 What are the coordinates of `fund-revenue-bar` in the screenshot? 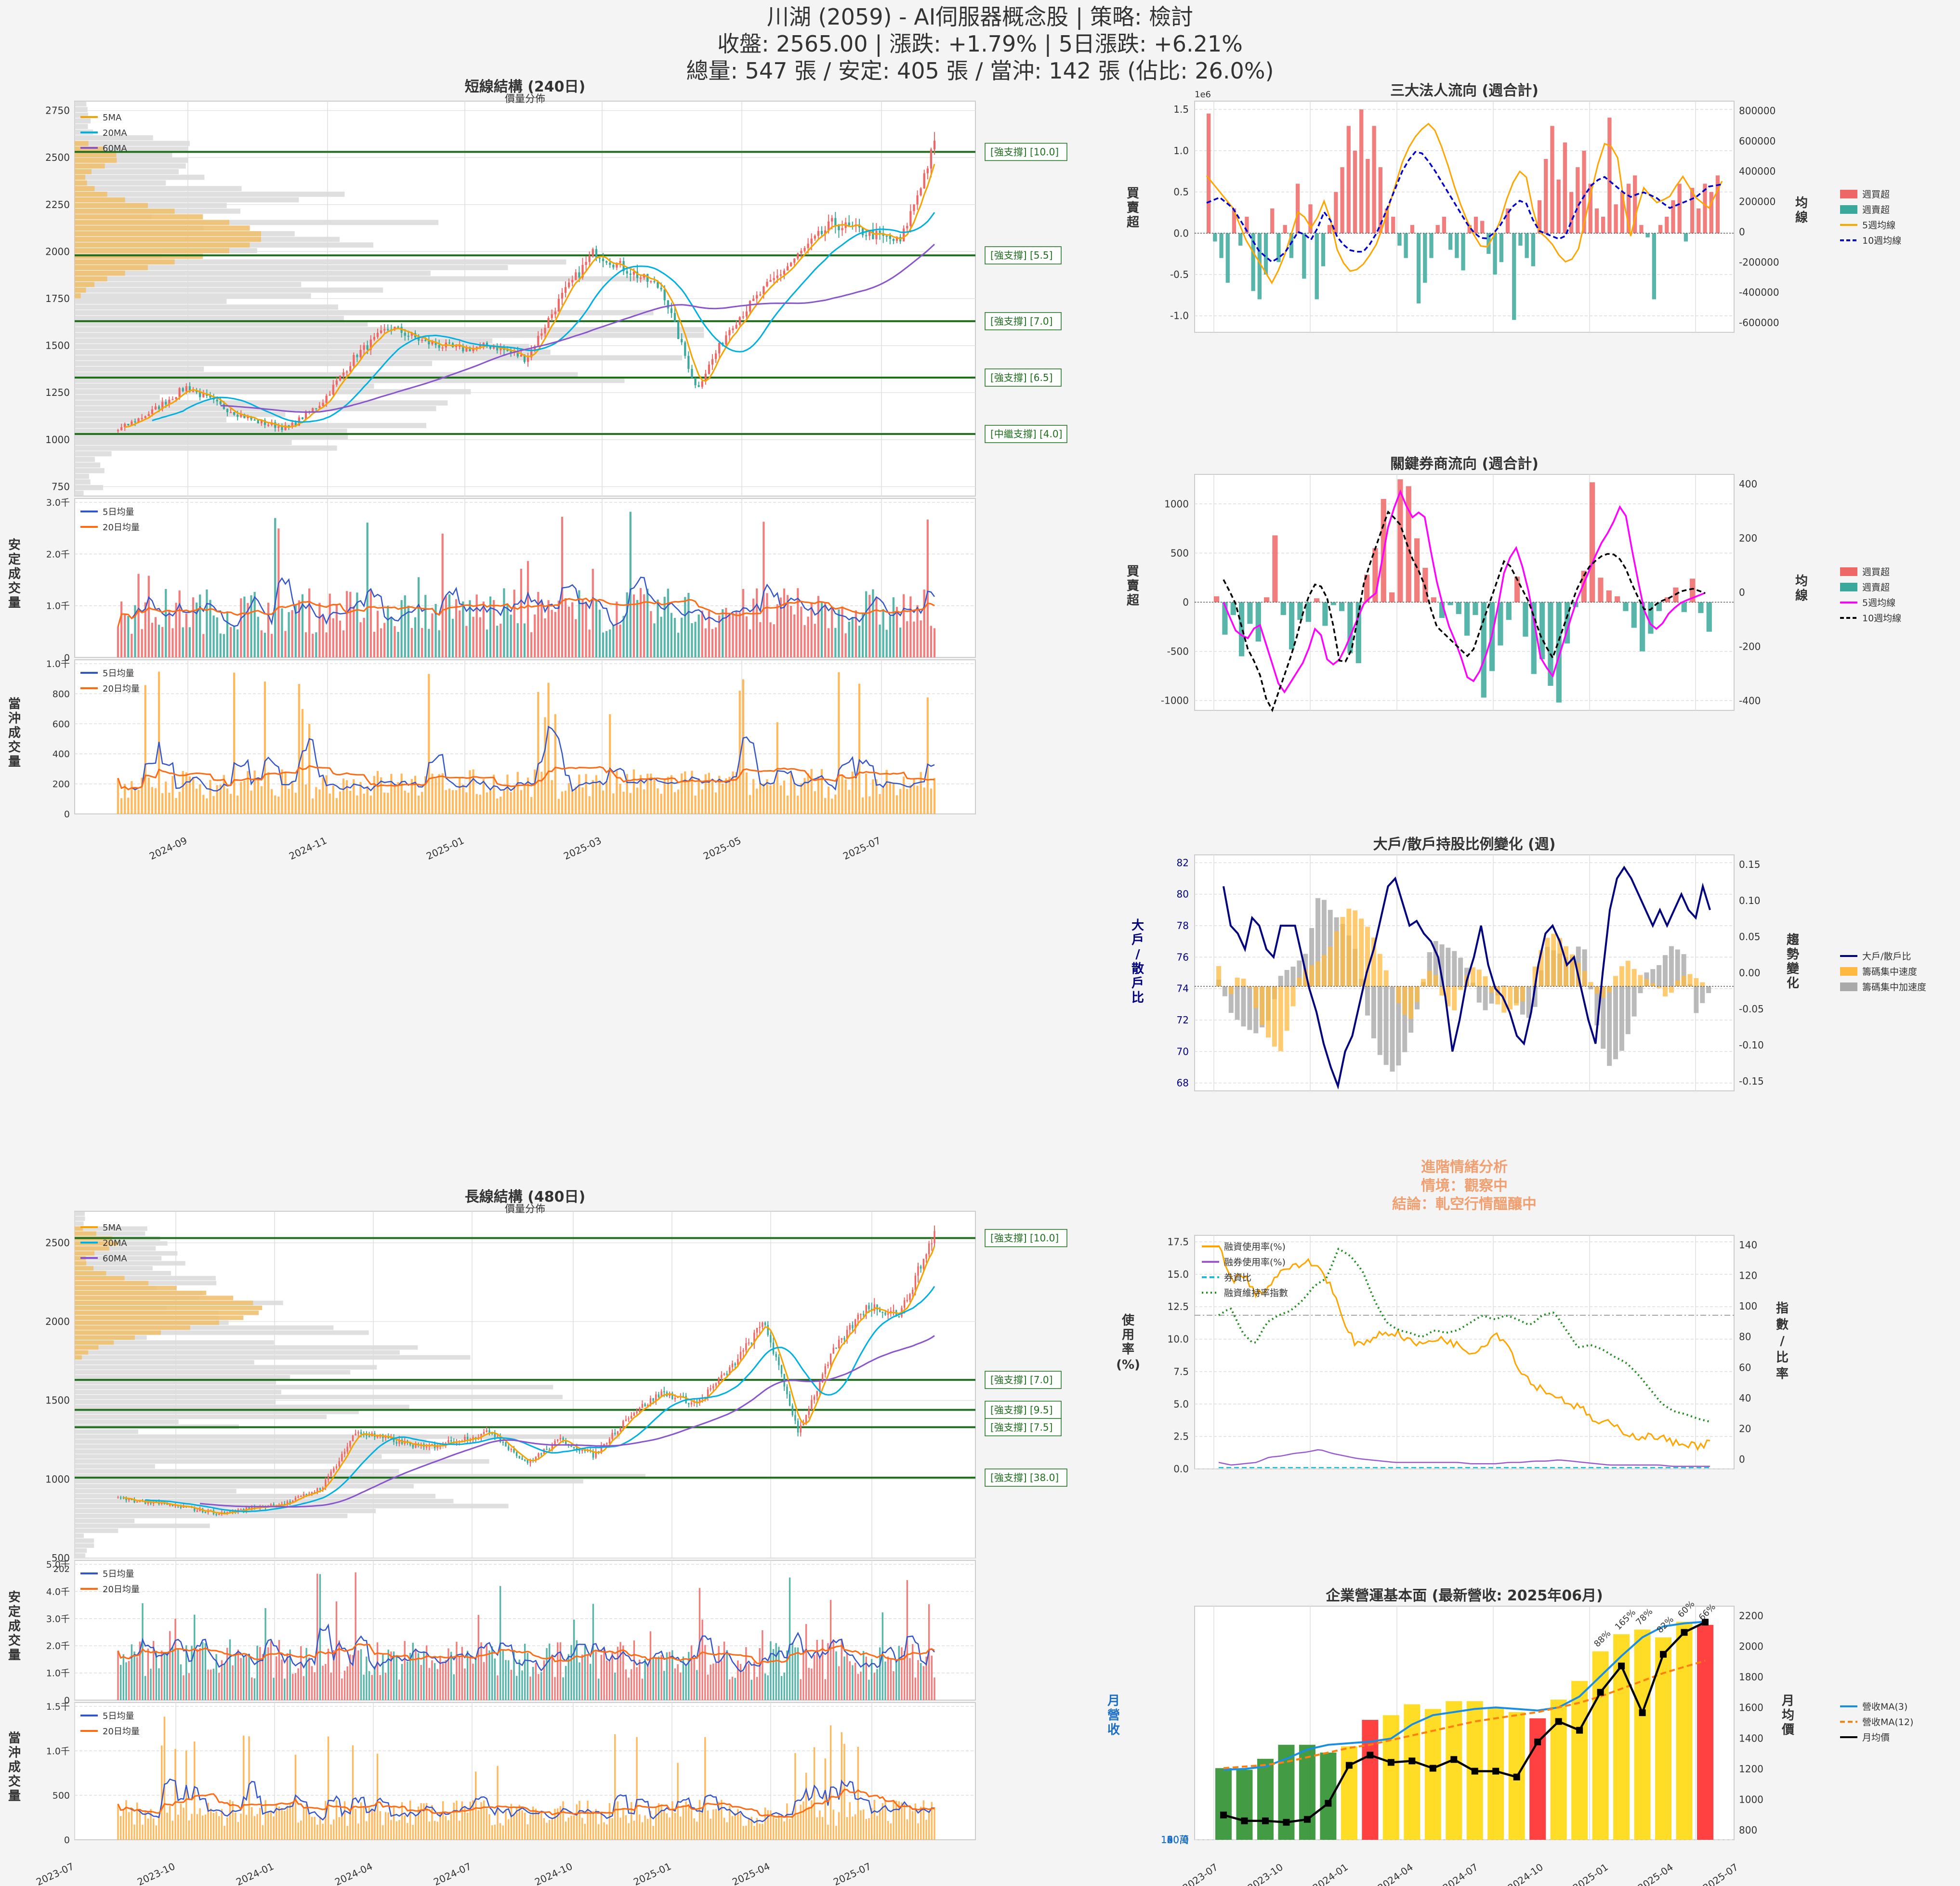 It's located at (1432, 1774).